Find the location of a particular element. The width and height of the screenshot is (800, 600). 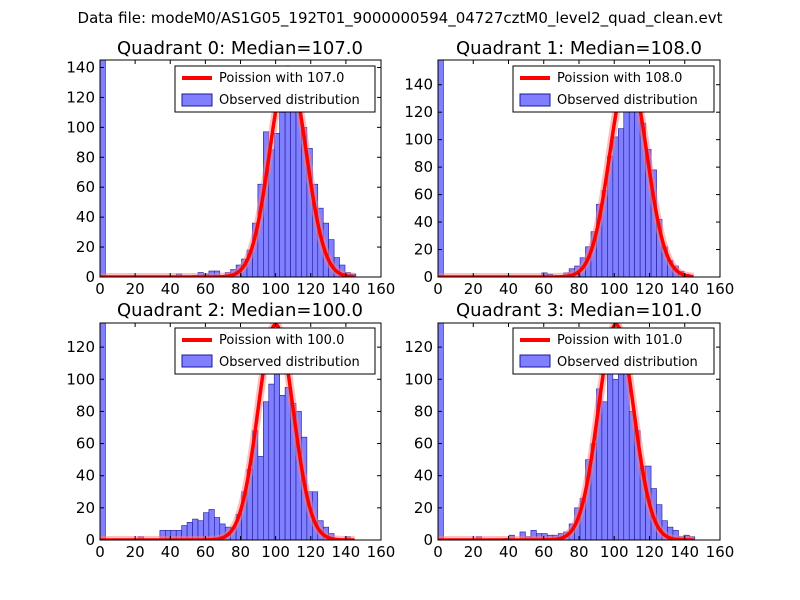

chart-title: Quadrant 1: Median=108.0 is located at coordinates (579, 48).